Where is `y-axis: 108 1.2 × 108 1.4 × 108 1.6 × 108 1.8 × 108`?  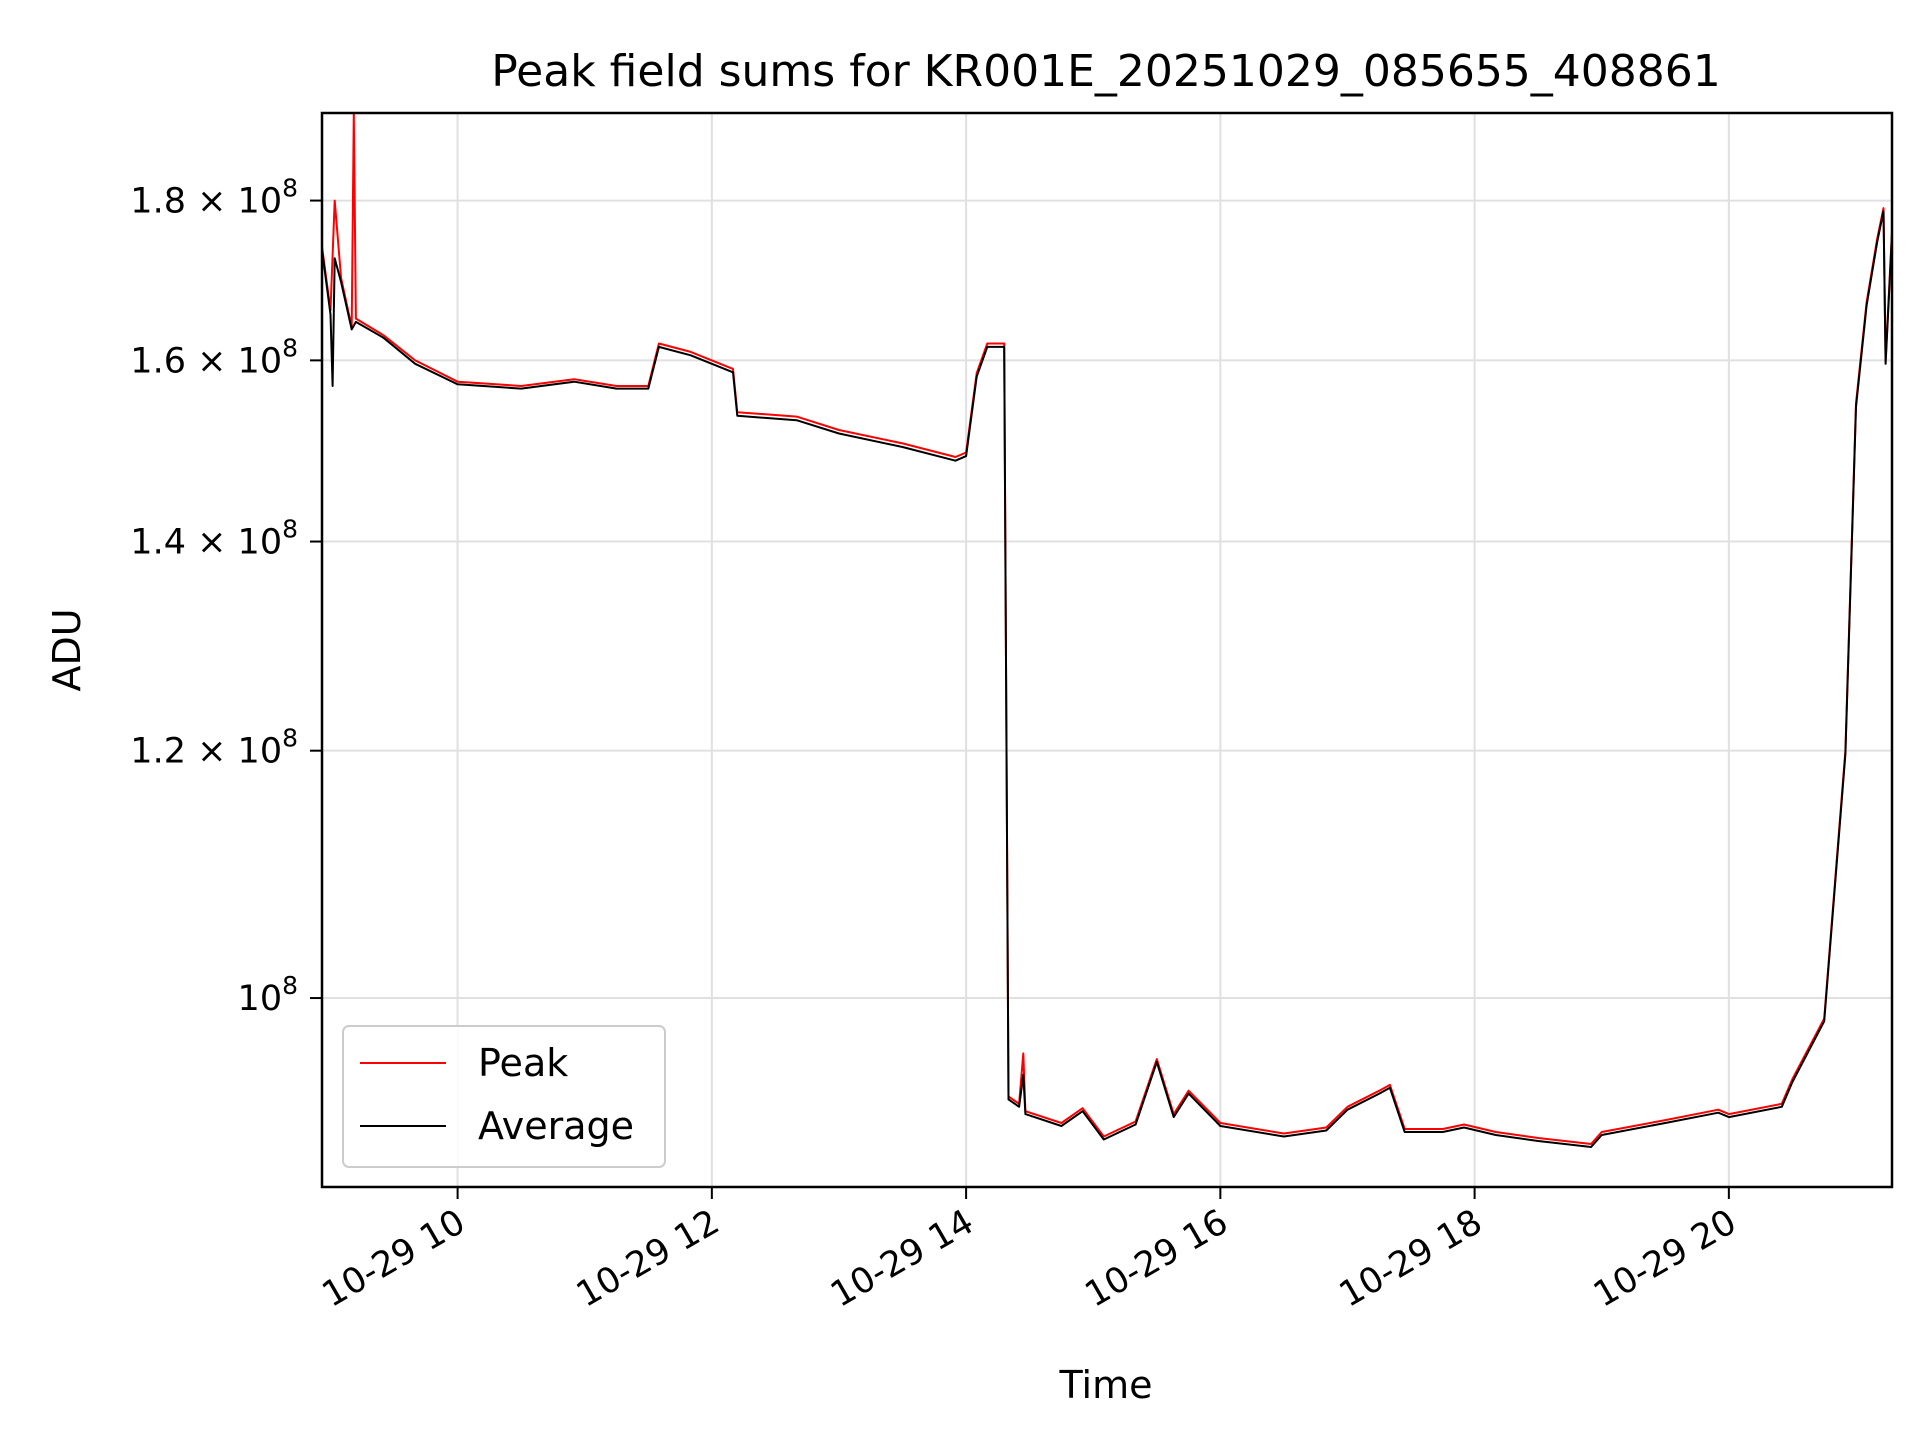 y-axis: 108 1.2 × 108 1.4 × 108 1.6 × 108 1.8 × 108 is located at coordinates (226, 596).